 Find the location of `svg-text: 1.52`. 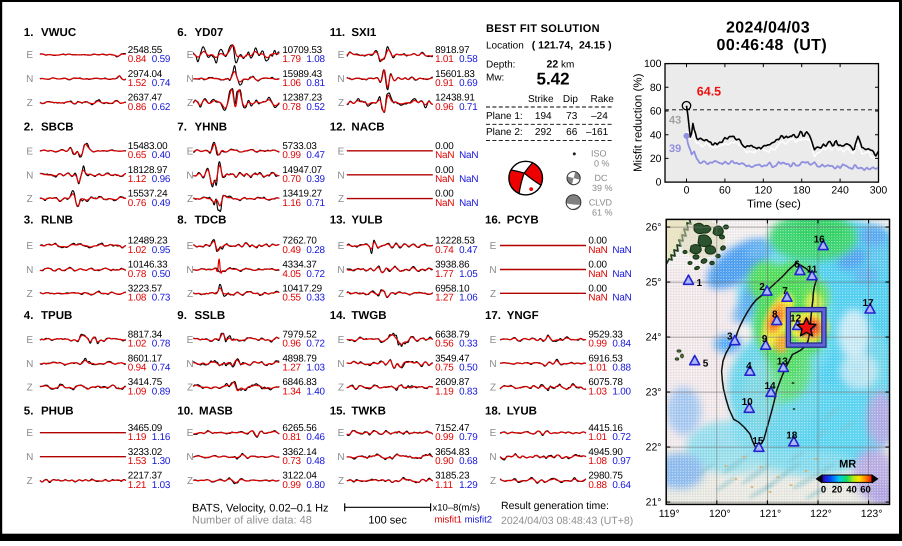

svg-text: 1.52 is located at coordinates (137, 83).